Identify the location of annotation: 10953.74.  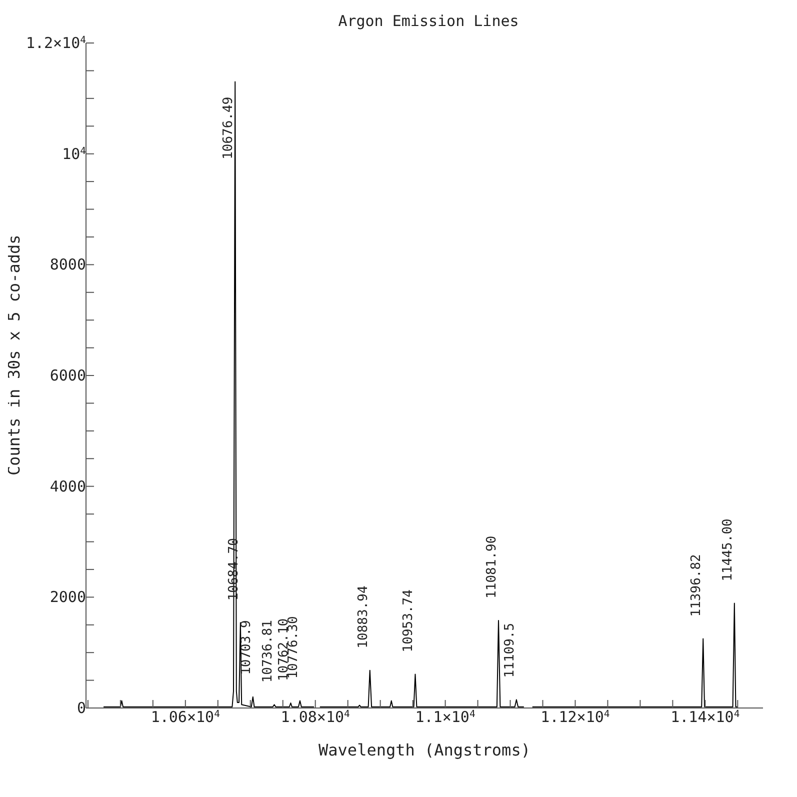
(408, 620).